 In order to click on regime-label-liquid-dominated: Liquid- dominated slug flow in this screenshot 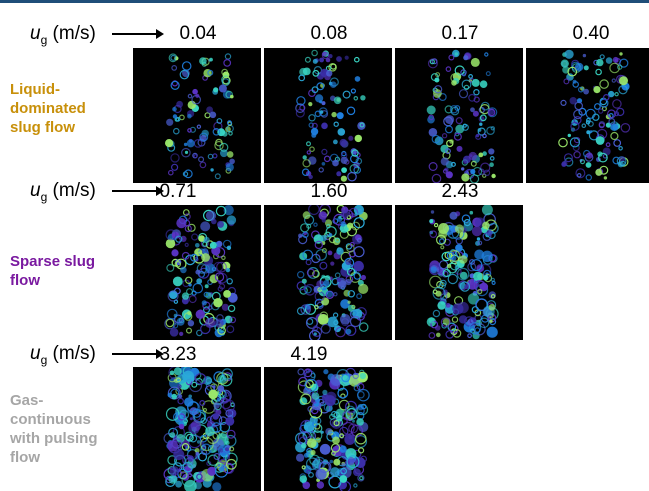, I will do `click(48, 108)`.